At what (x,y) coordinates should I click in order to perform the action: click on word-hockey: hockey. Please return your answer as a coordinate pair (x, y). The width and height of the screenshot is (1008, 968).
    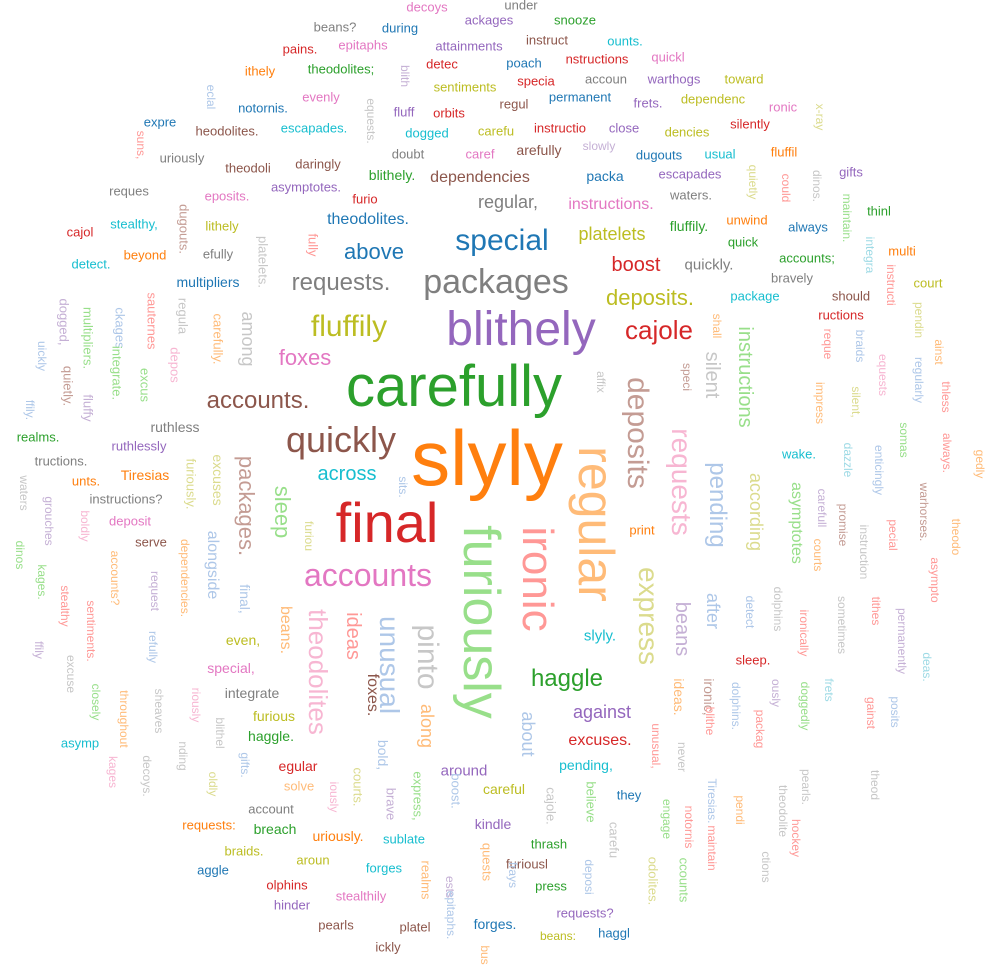
    Looking at the image, I should click on (796, 838).